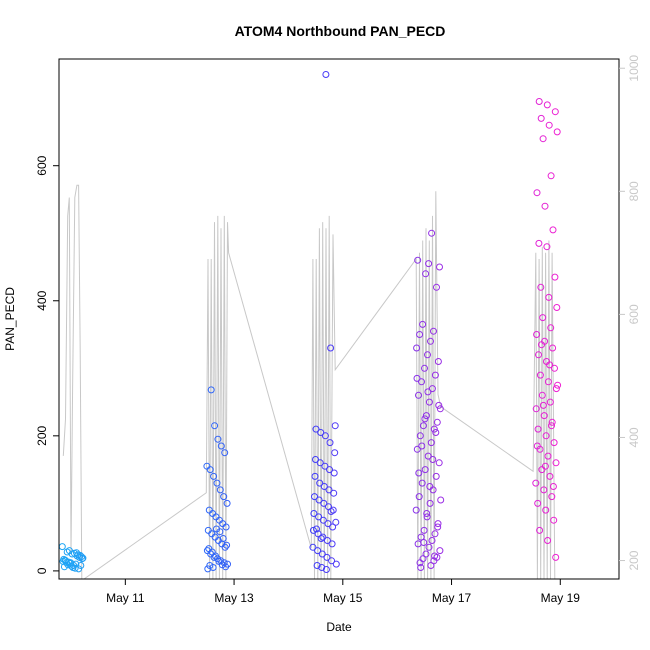  What do you see at coordinates (42, 165) in the screenshot?
I see `y-tick-label: 600` at bounding box center [42, 165].